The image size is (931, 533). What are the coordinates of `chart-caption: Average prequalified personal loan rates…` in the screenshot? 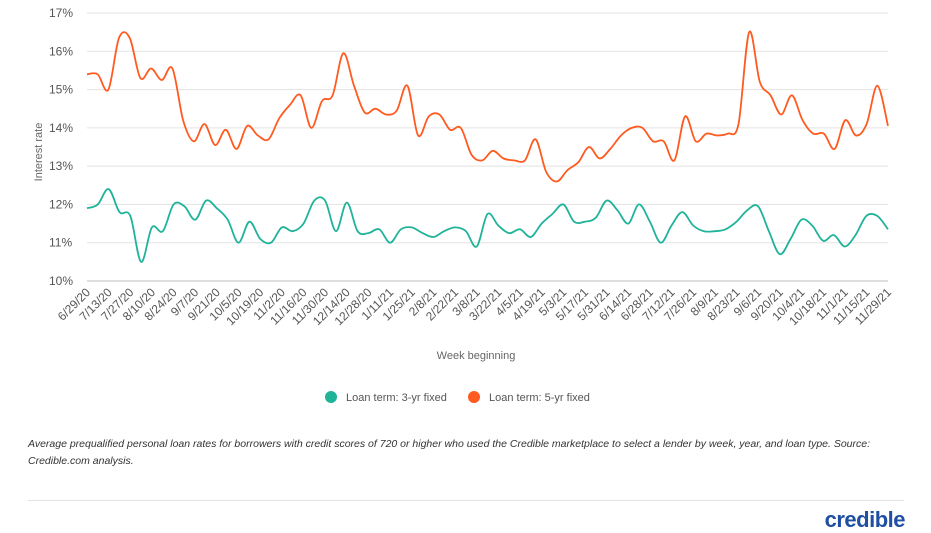 It's located at (449, 452).